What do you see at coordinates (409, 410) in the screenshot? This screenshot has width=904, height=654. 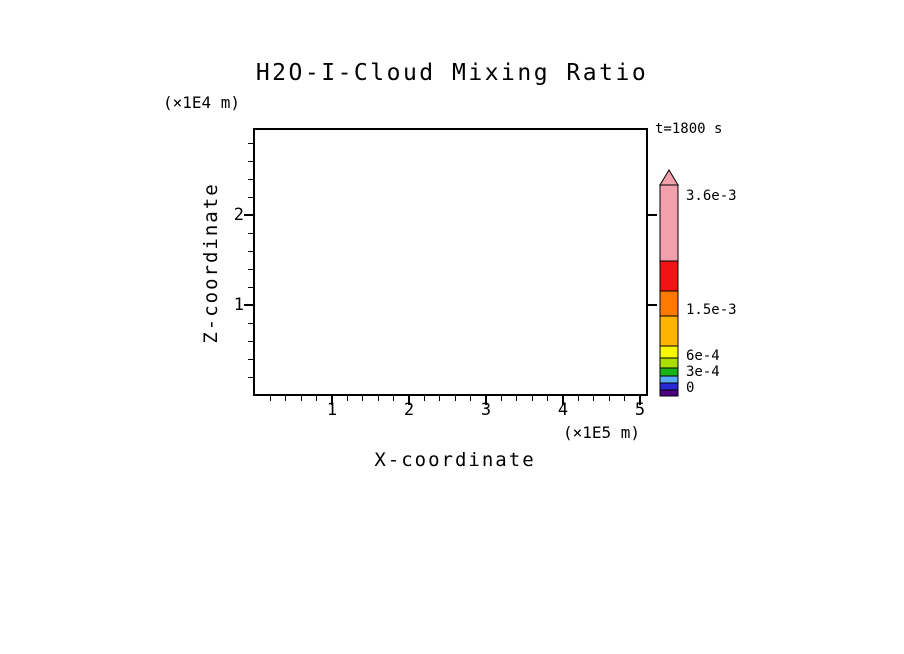 I see `x-tick-label: 2` at bounding box center [409, 410].